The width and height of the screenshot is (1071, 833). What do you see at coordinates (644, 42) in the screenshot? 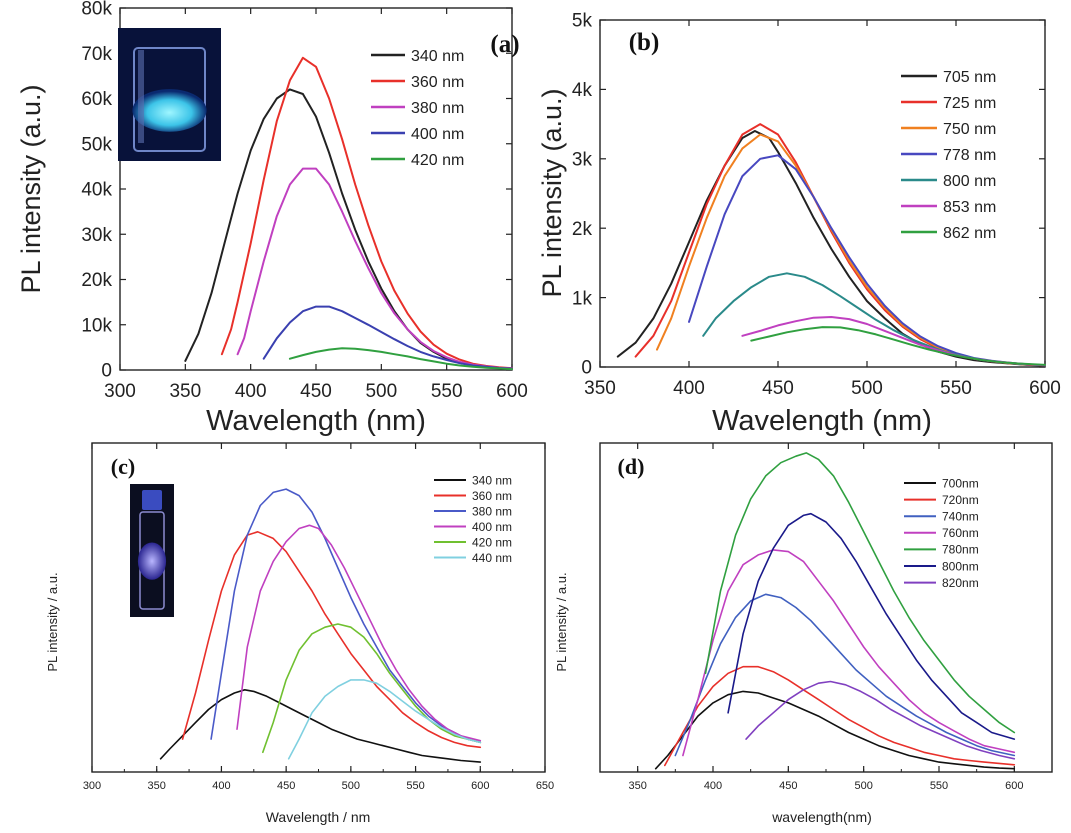
I see `panel-label: (b)` at bounding box center [644, 42].